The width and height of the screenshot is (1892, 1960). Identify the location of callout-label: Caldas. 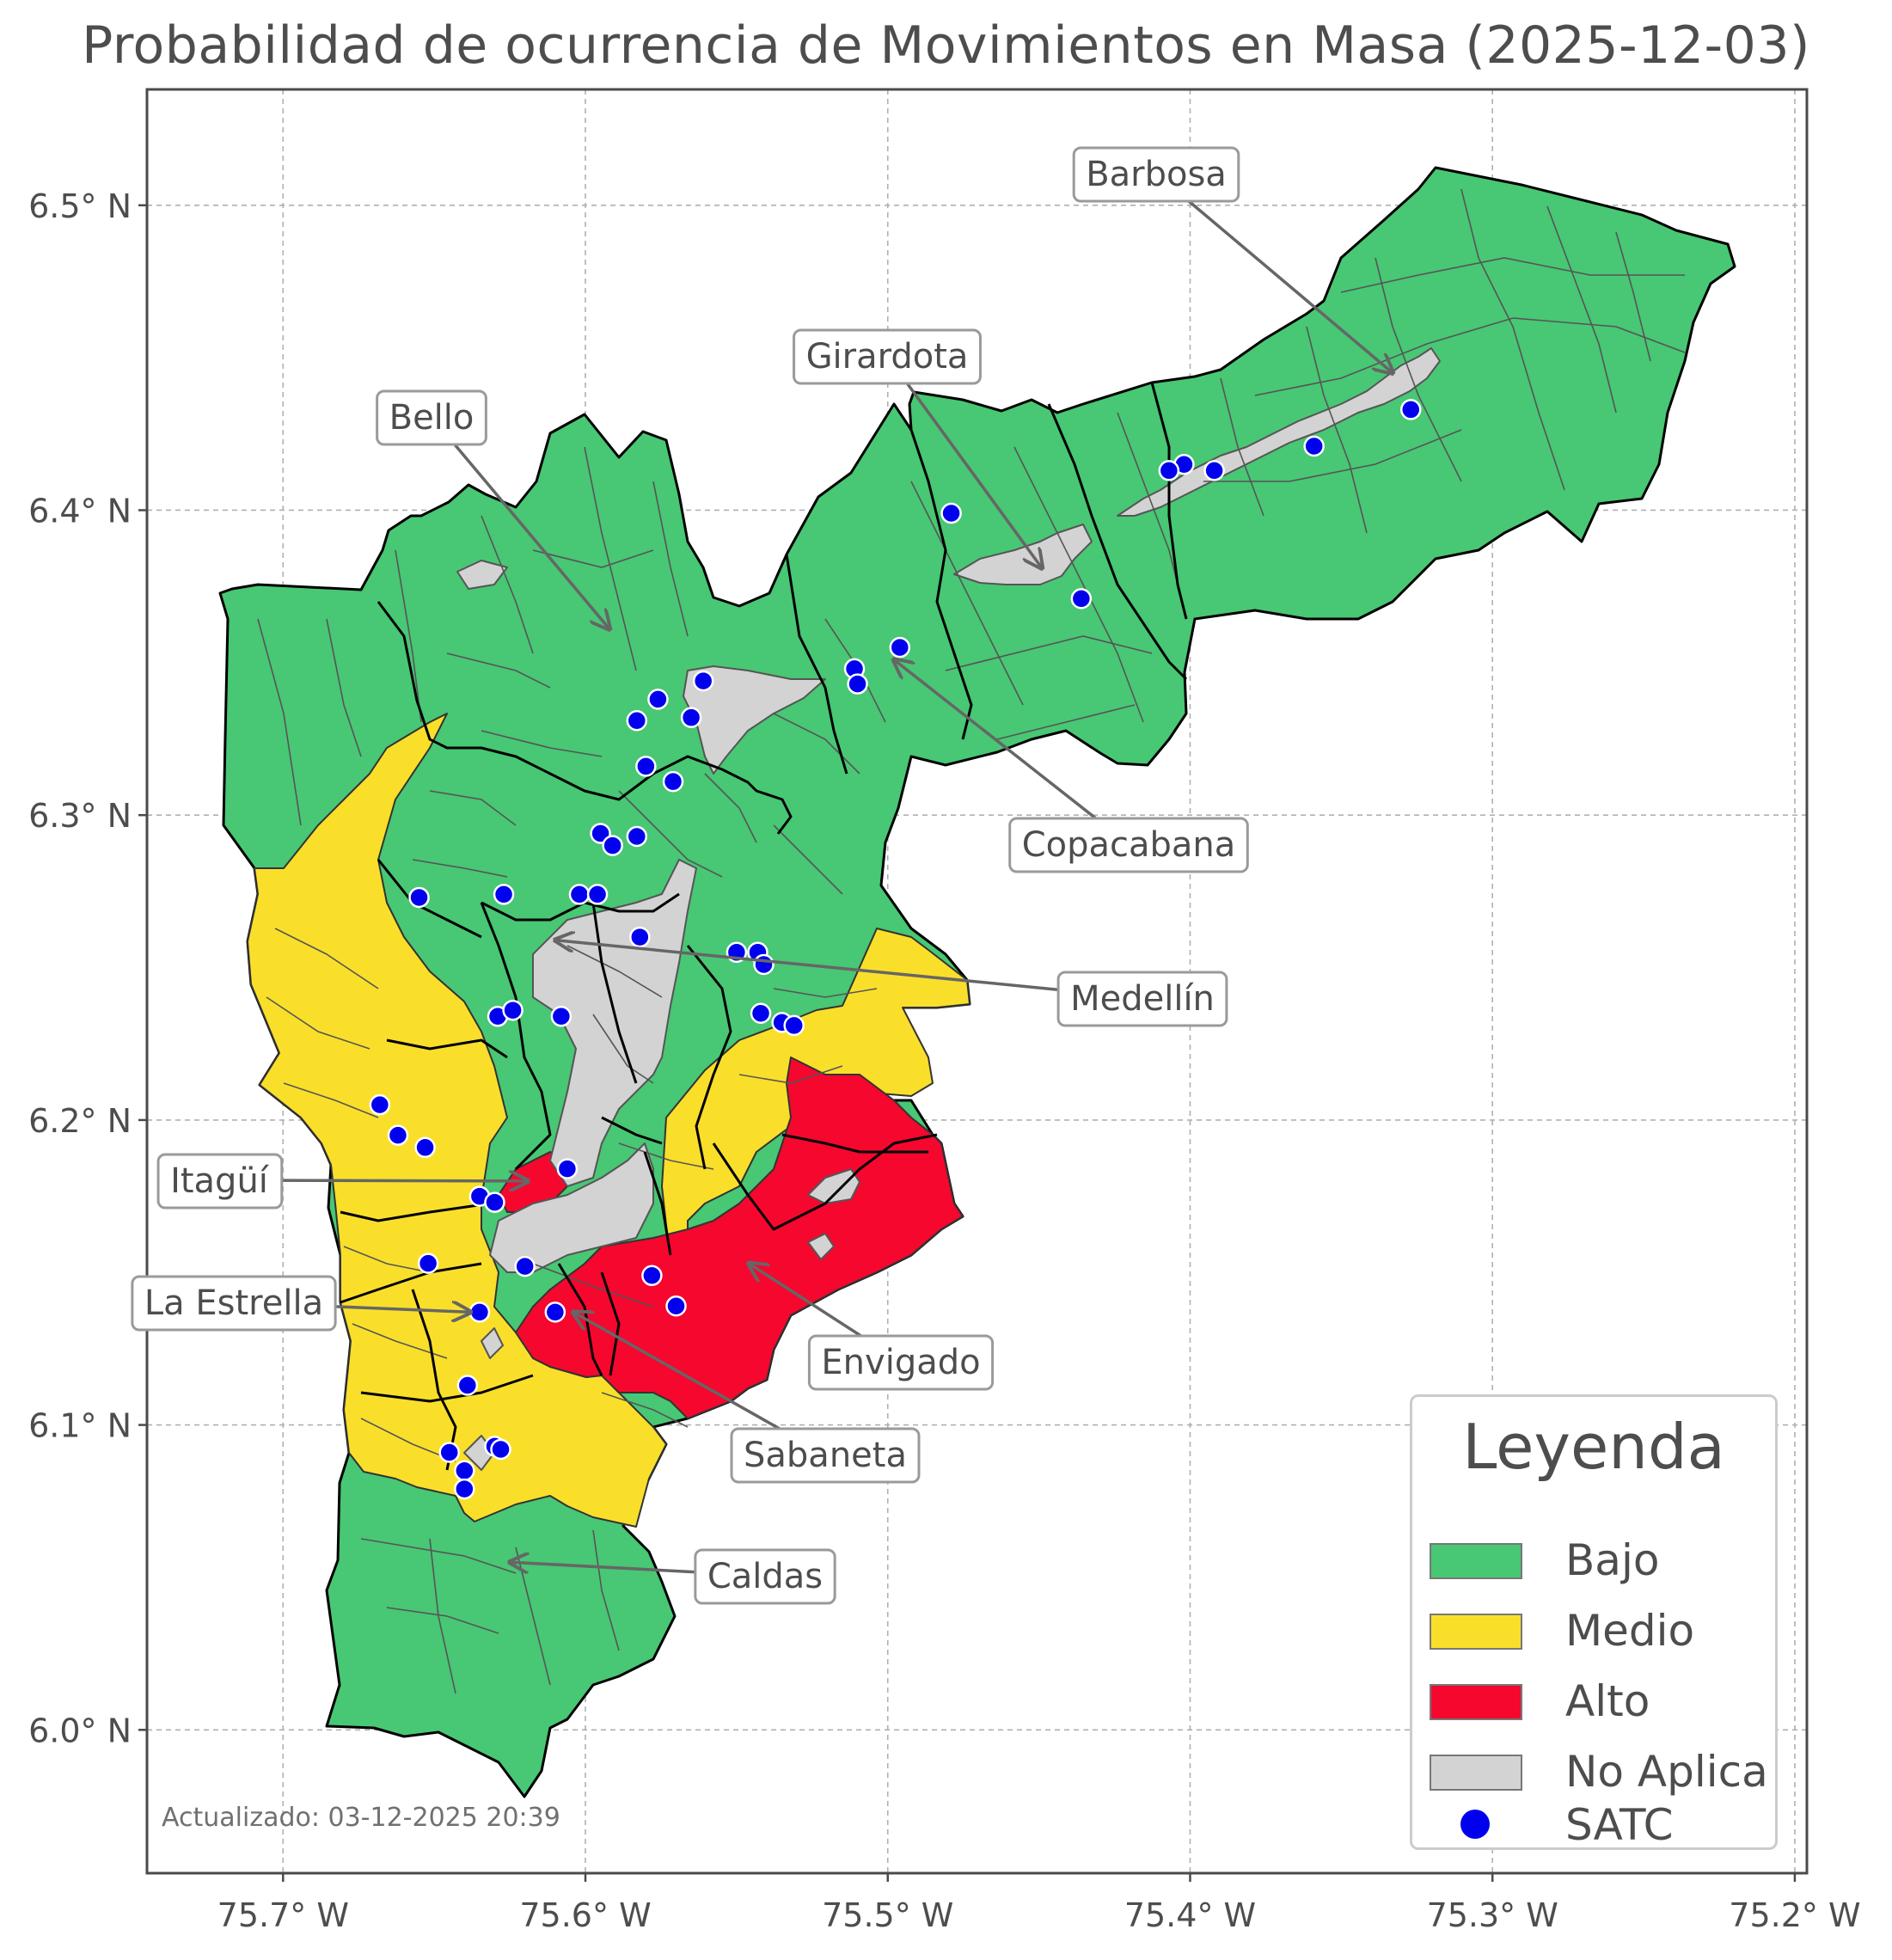
(765, 1576).